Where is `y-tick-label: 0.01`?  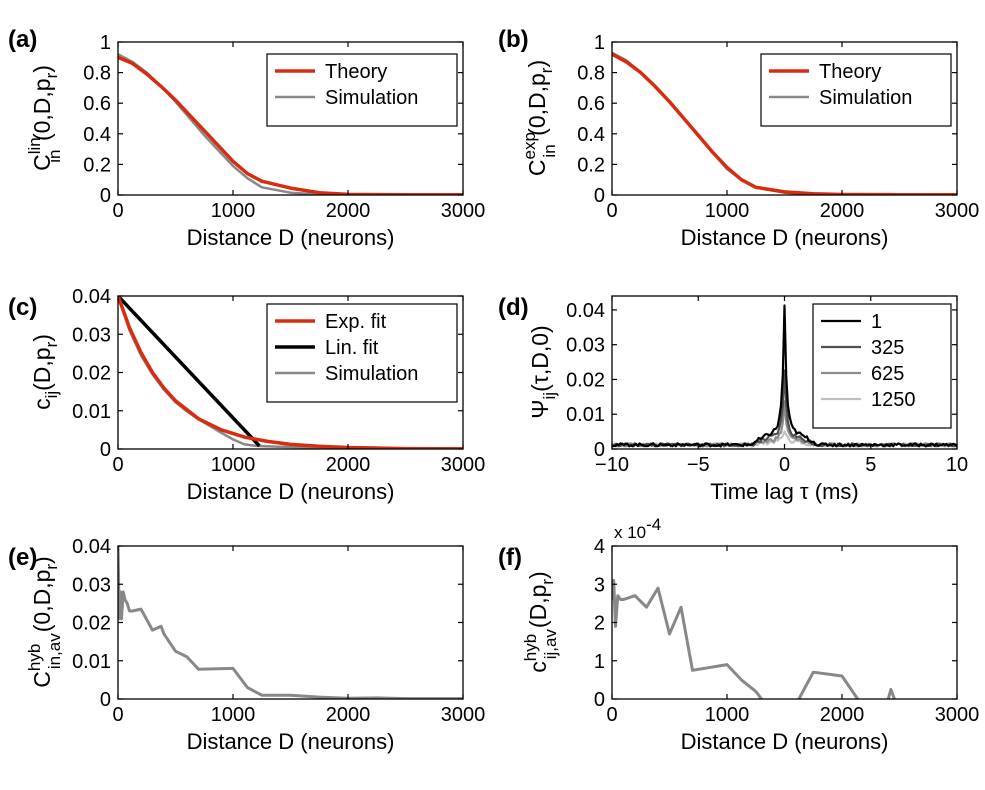
y-tick-label: 0.01 is located at coordinates (91, 662).